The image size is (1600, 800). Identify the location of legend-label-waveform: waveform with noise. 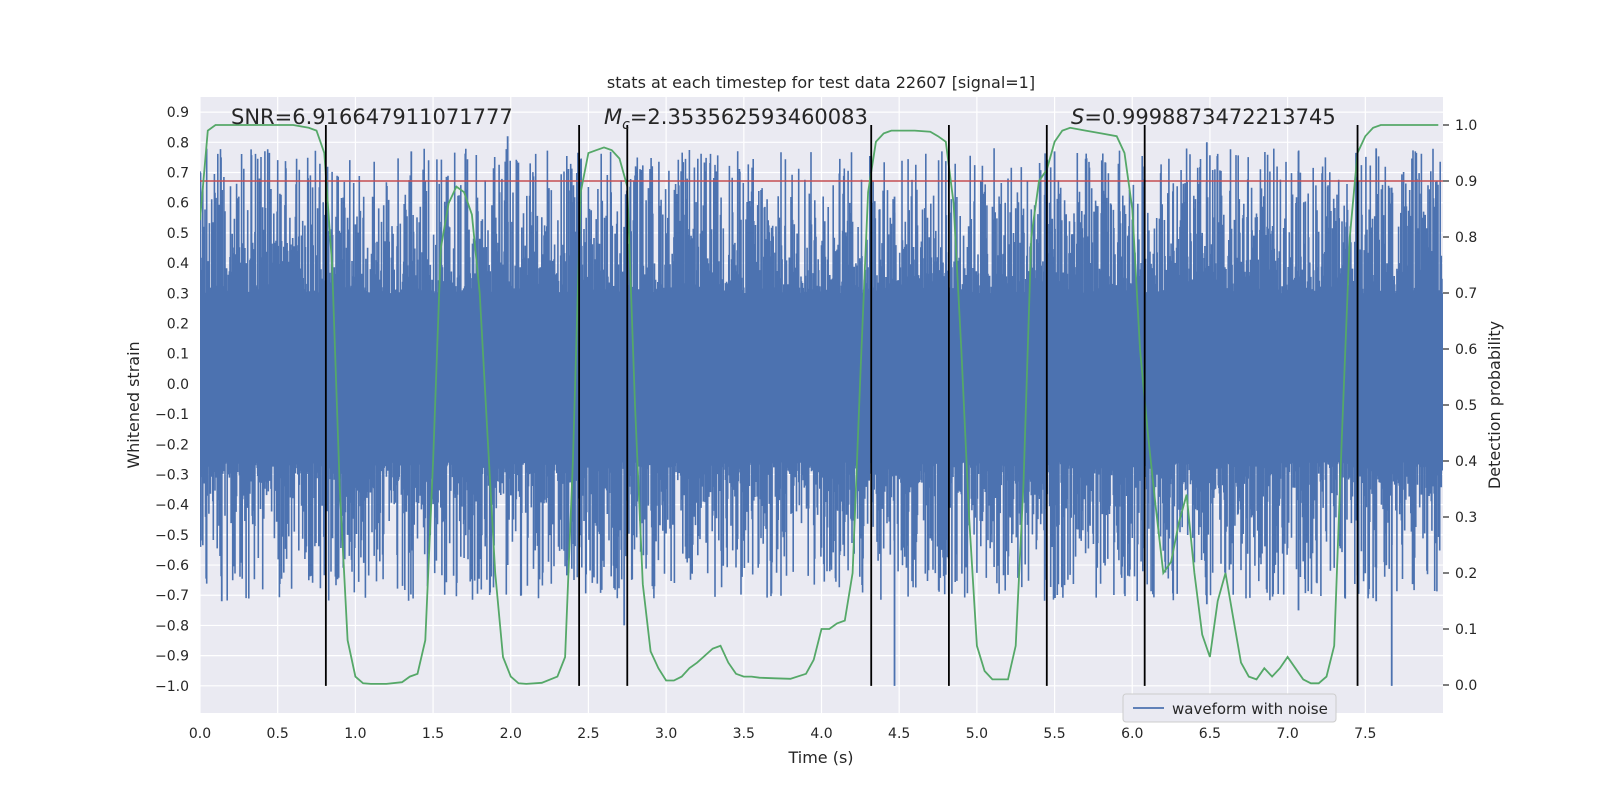
(1250, 709).